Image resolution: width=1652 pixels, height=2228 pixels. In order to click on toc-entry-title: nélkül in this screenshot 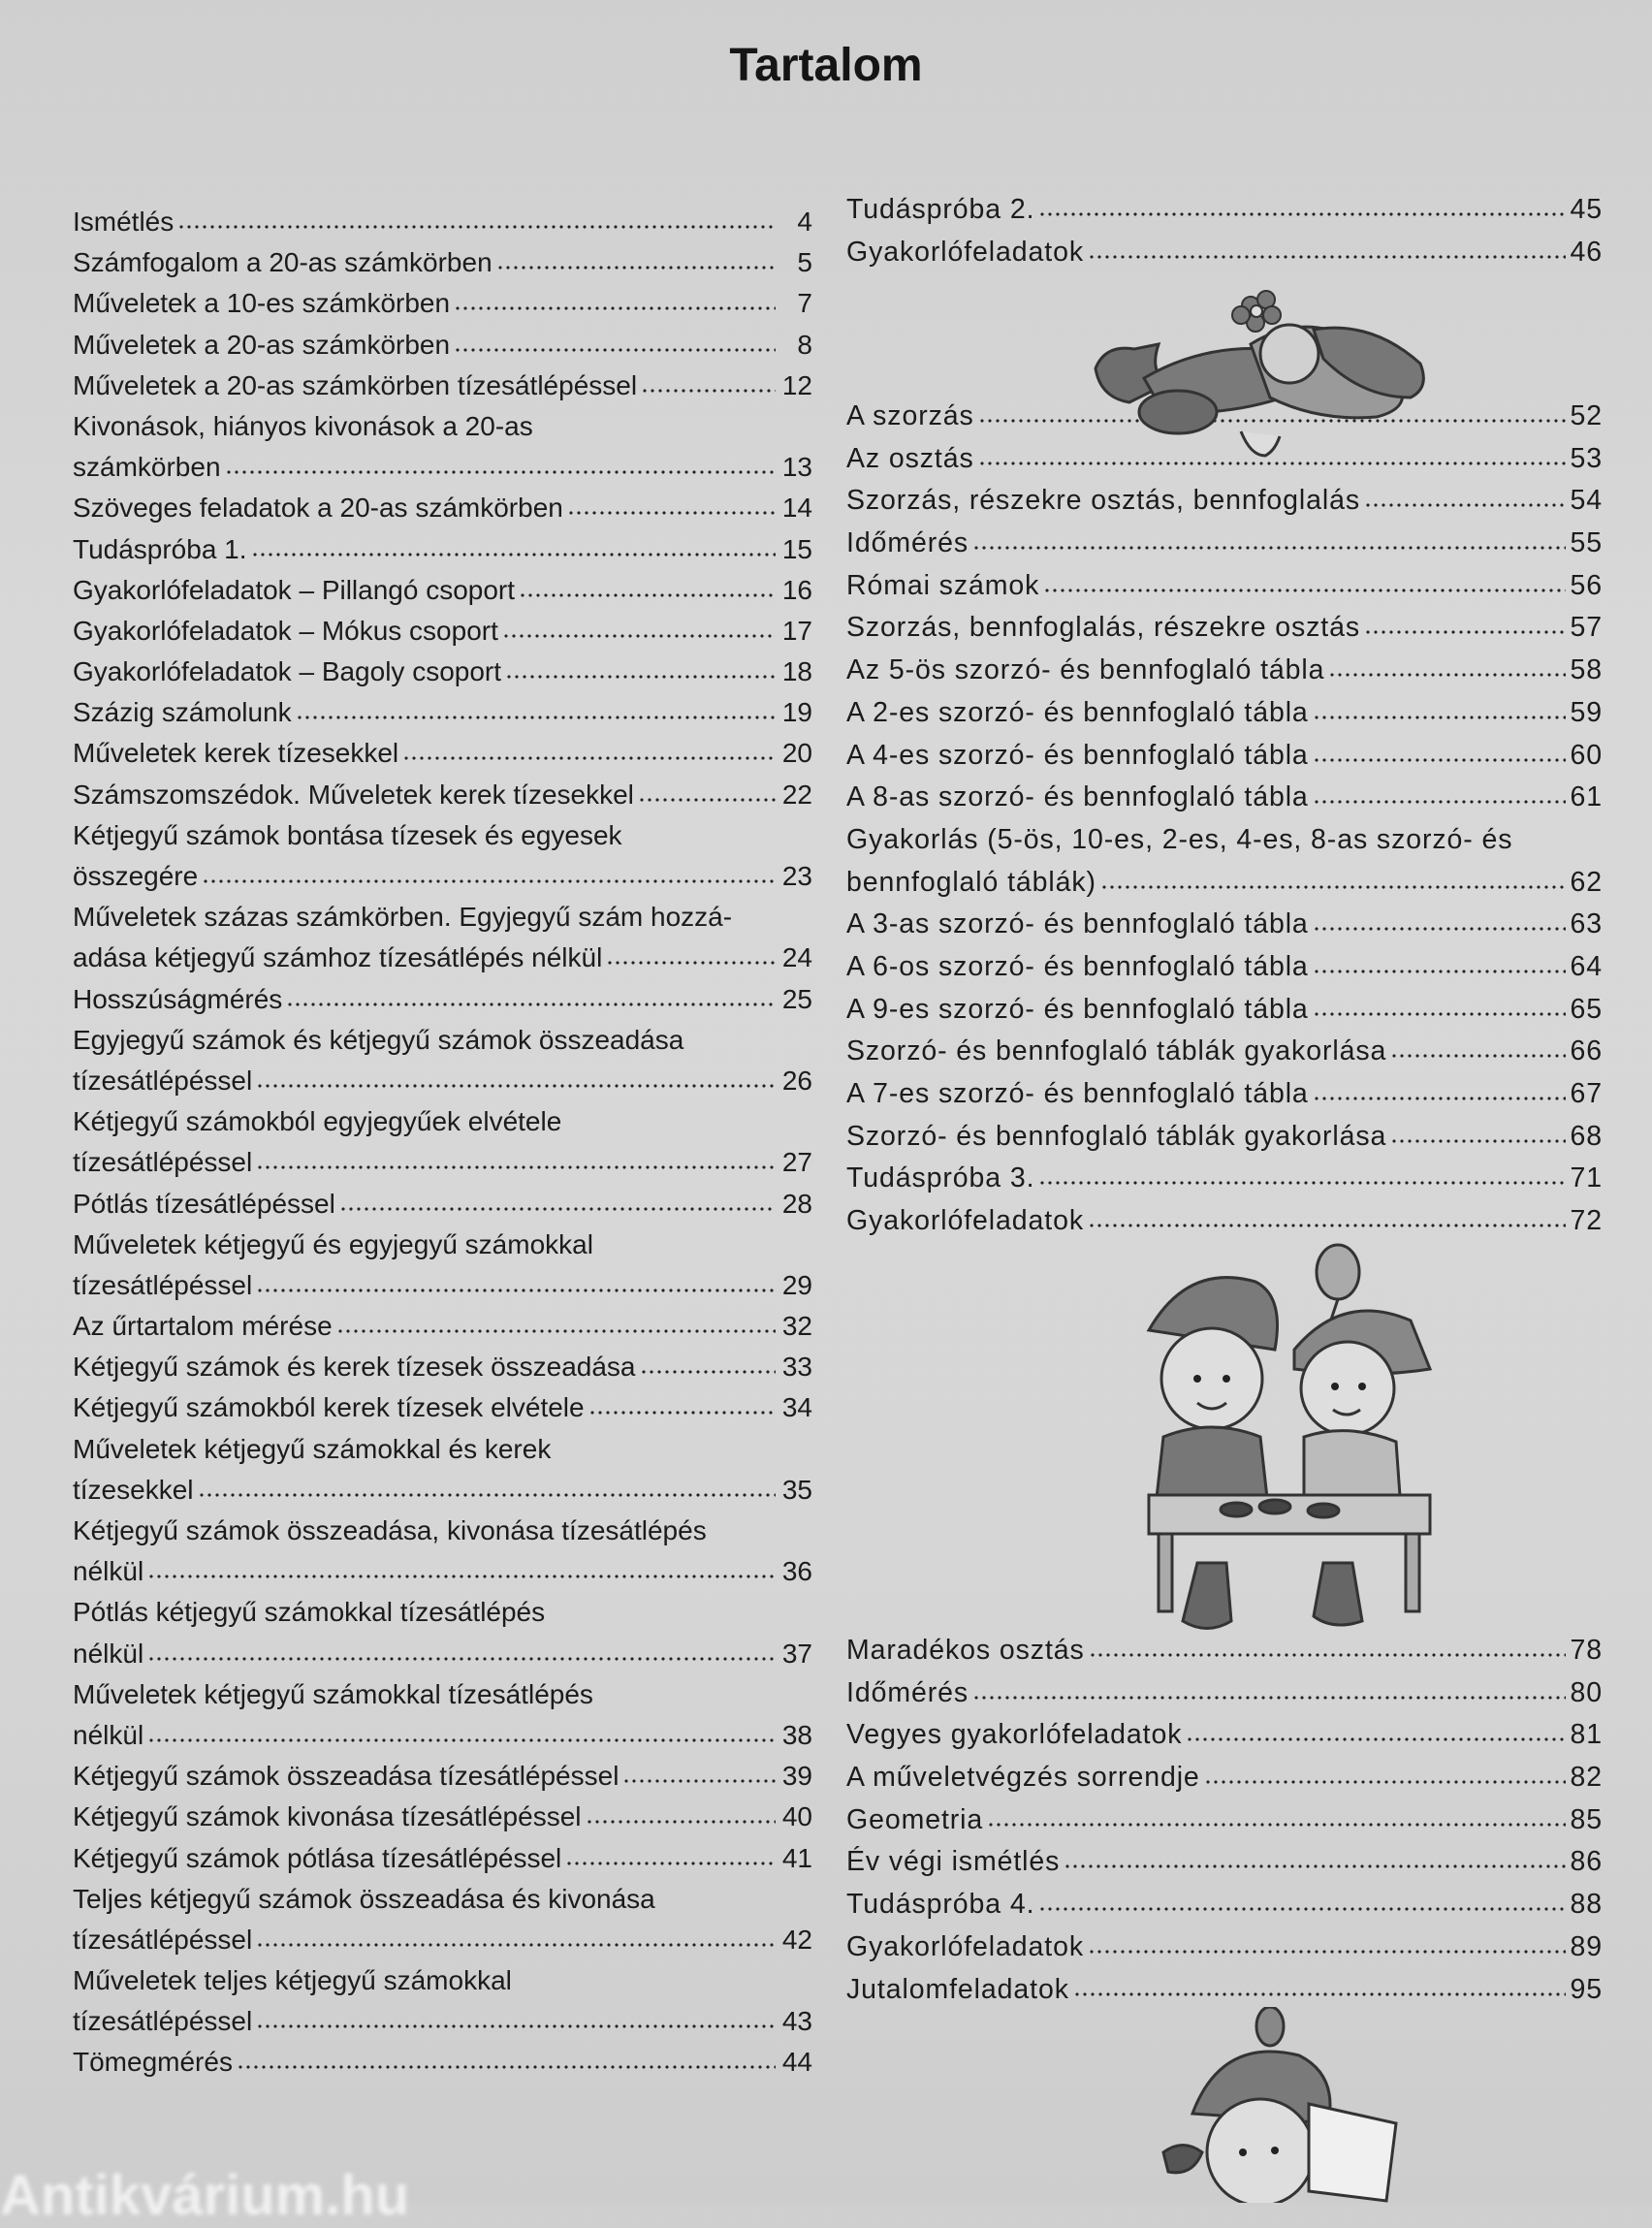, I will do `click(109, 1572)`.